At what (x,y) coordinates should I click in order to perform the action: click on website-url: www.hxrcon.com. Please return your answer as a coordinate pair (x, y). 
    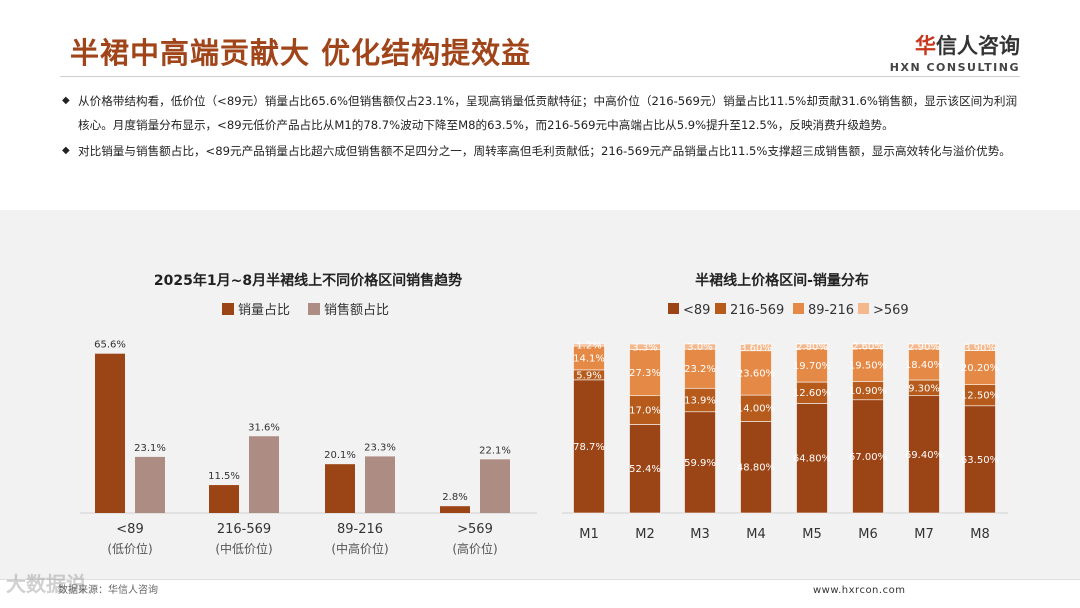
    Looking at the image, I should click on (859, 590).